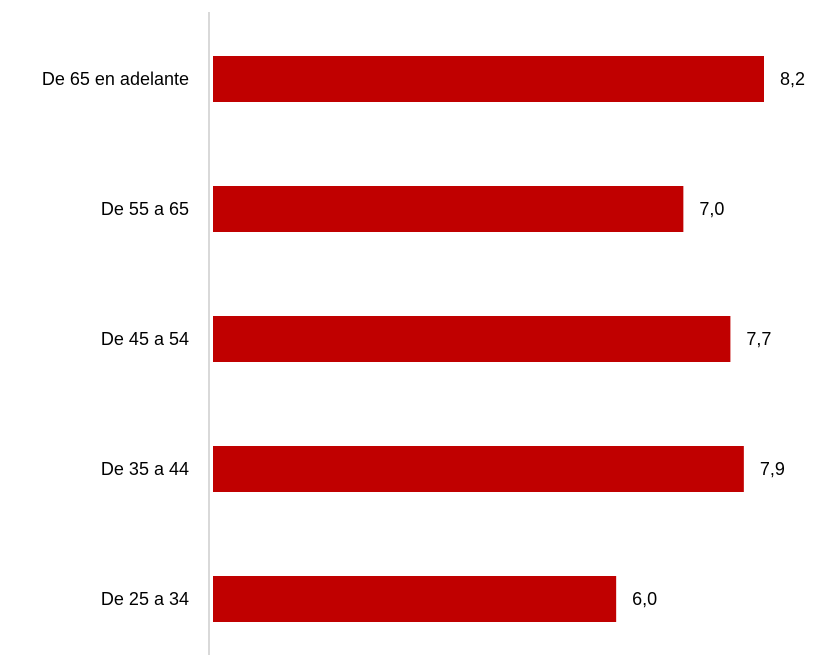 The image size is (814, 655). Describe the element at coordinates (145, 469) in the screenshot. I see `category-label: De 35 a 44` at that location.